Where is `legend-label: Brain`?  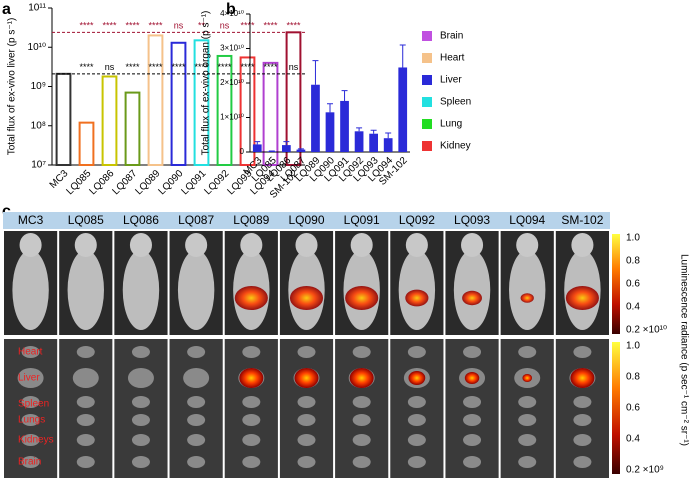
legend-label: Brain is located at coordinates (451, 36).